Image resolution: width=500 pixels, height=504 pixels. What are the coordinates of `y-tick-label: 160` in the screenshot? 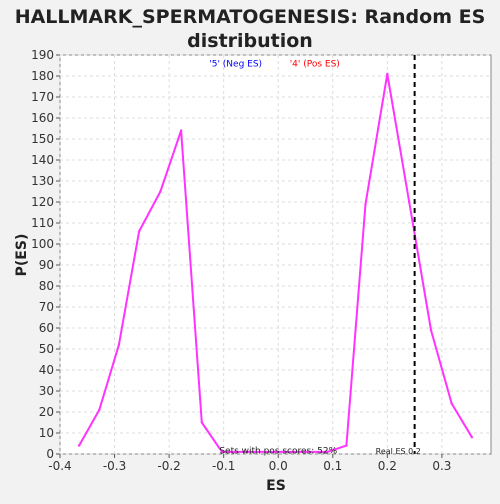 It's located at (42, 118).